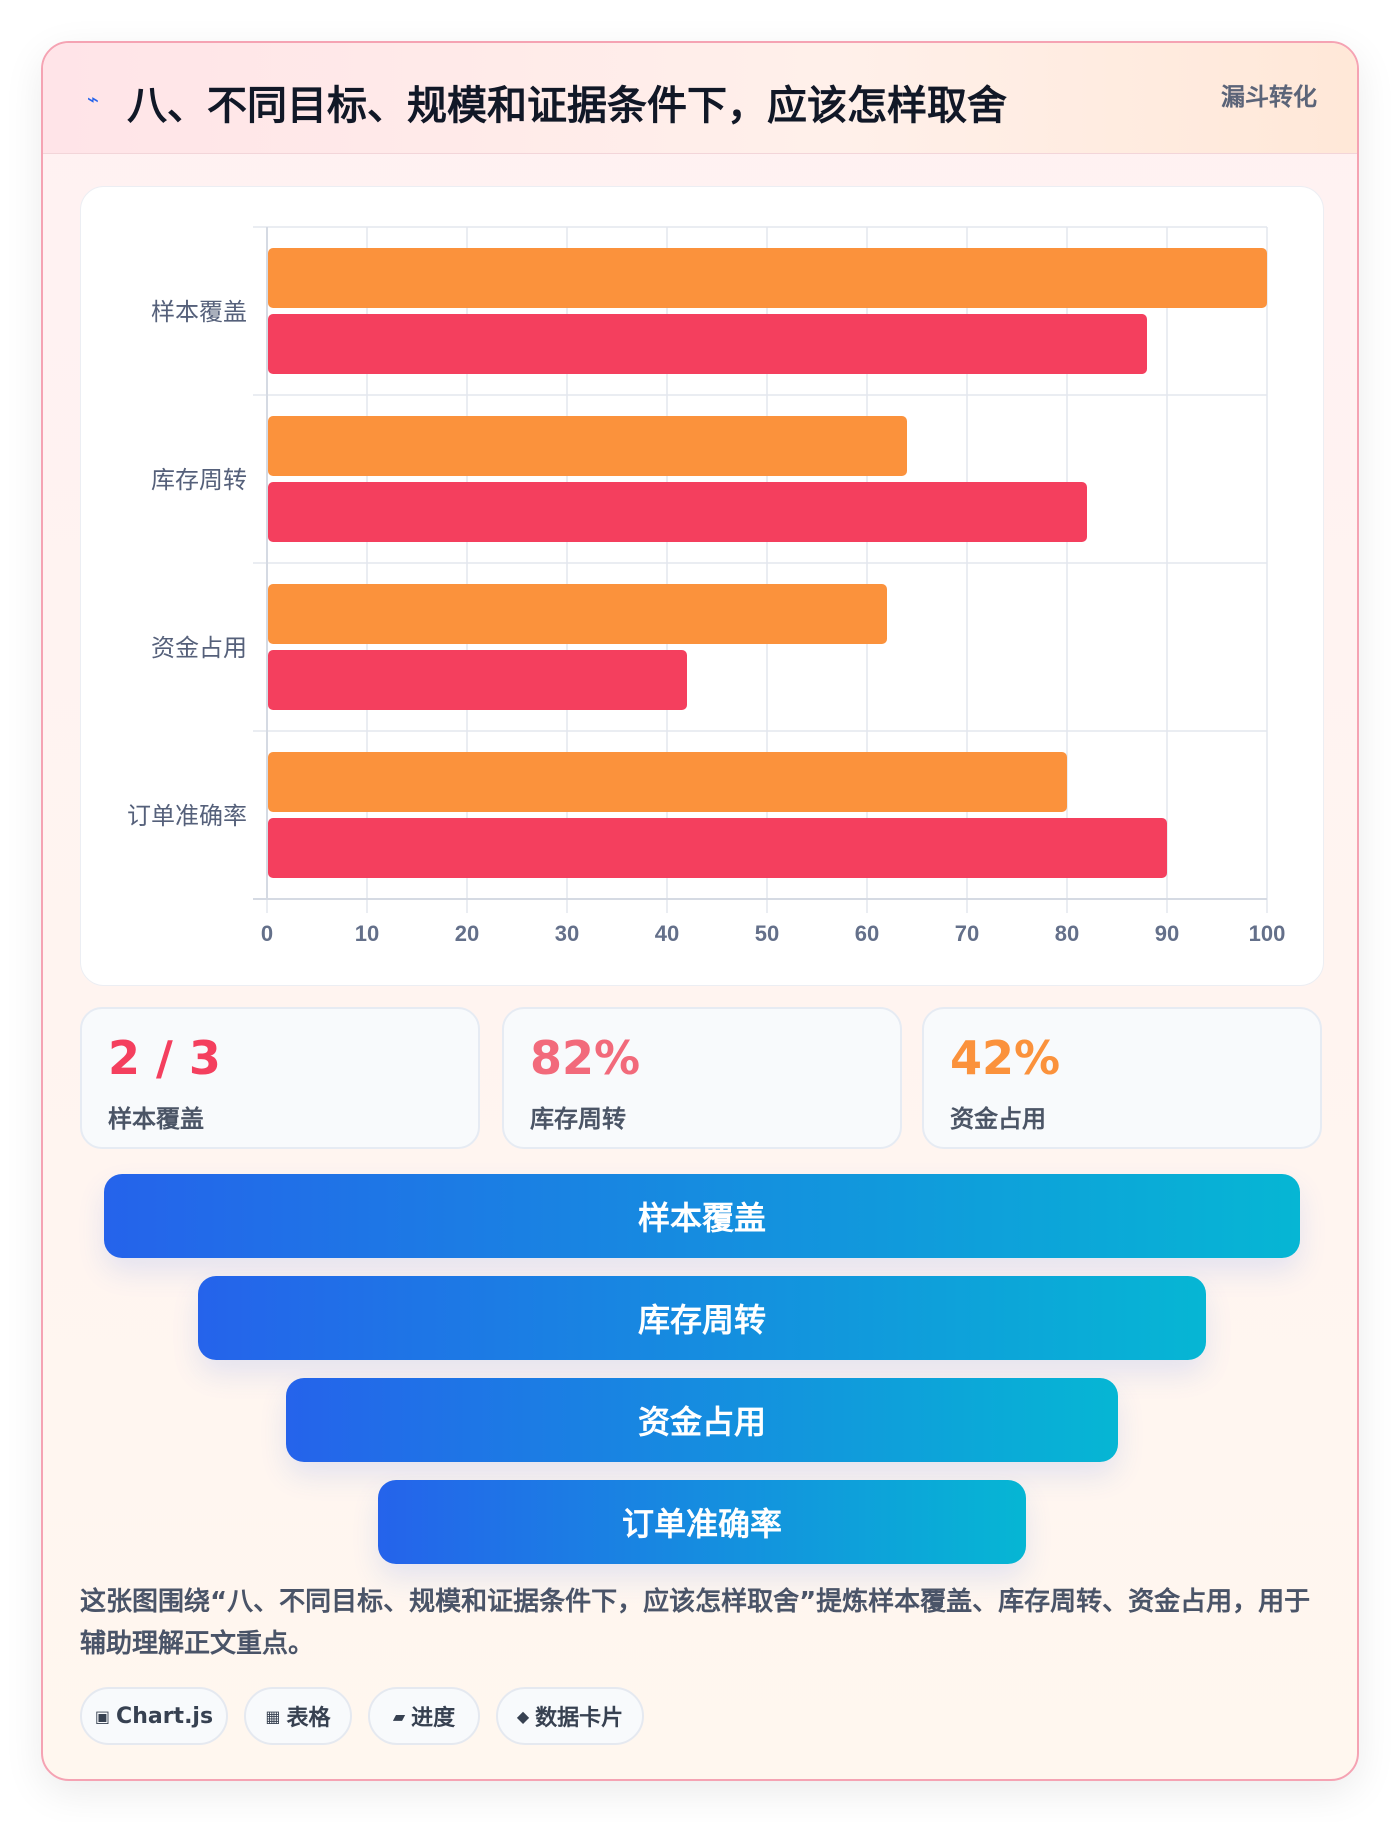  I want to click on header: ⌁ 八、不同目标、规模和证据条件下，应该怎样取舍 漏斗转化, so click(700, 98).